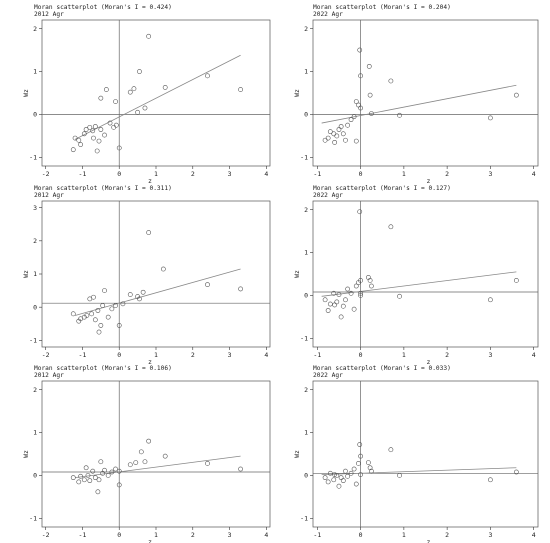 Image resolution: width=550 pixels, height=543 pixels. What do you see at coordinates (103, 188) in the screenshot?
I see `panel-title: Moran scatterplot (Moran's I = 0.311)` at bounding box center [103, 188].